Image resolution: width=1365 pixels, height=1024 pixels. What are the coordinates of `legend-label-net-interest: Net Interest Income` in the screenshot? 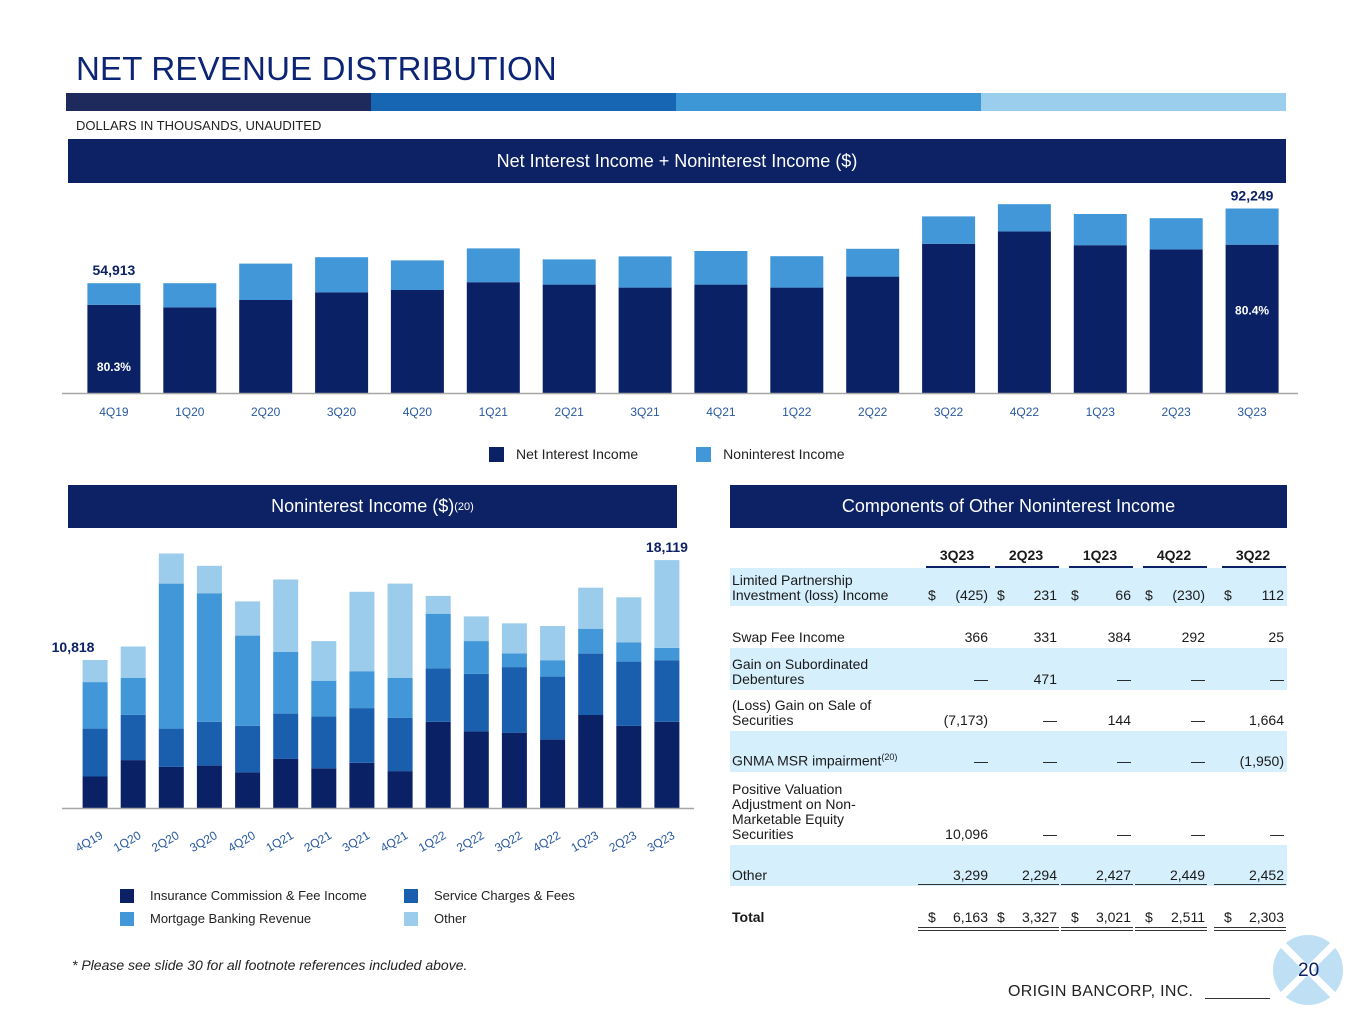 It's located at (577, 454).